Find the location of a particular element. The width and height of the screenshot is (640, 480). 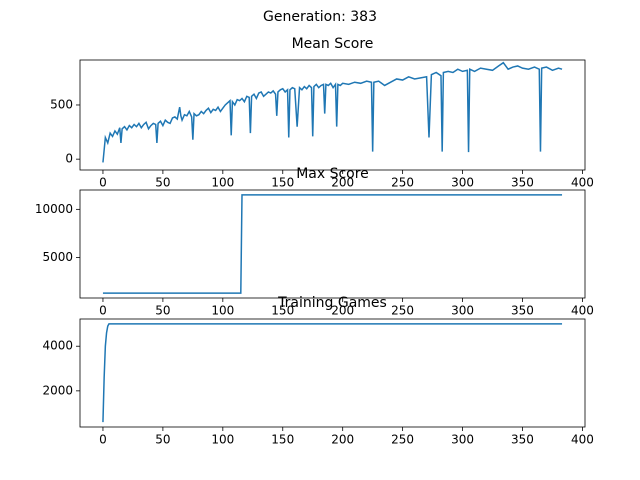

y-tick-label: 5000 is located at coordinates (57, 257).